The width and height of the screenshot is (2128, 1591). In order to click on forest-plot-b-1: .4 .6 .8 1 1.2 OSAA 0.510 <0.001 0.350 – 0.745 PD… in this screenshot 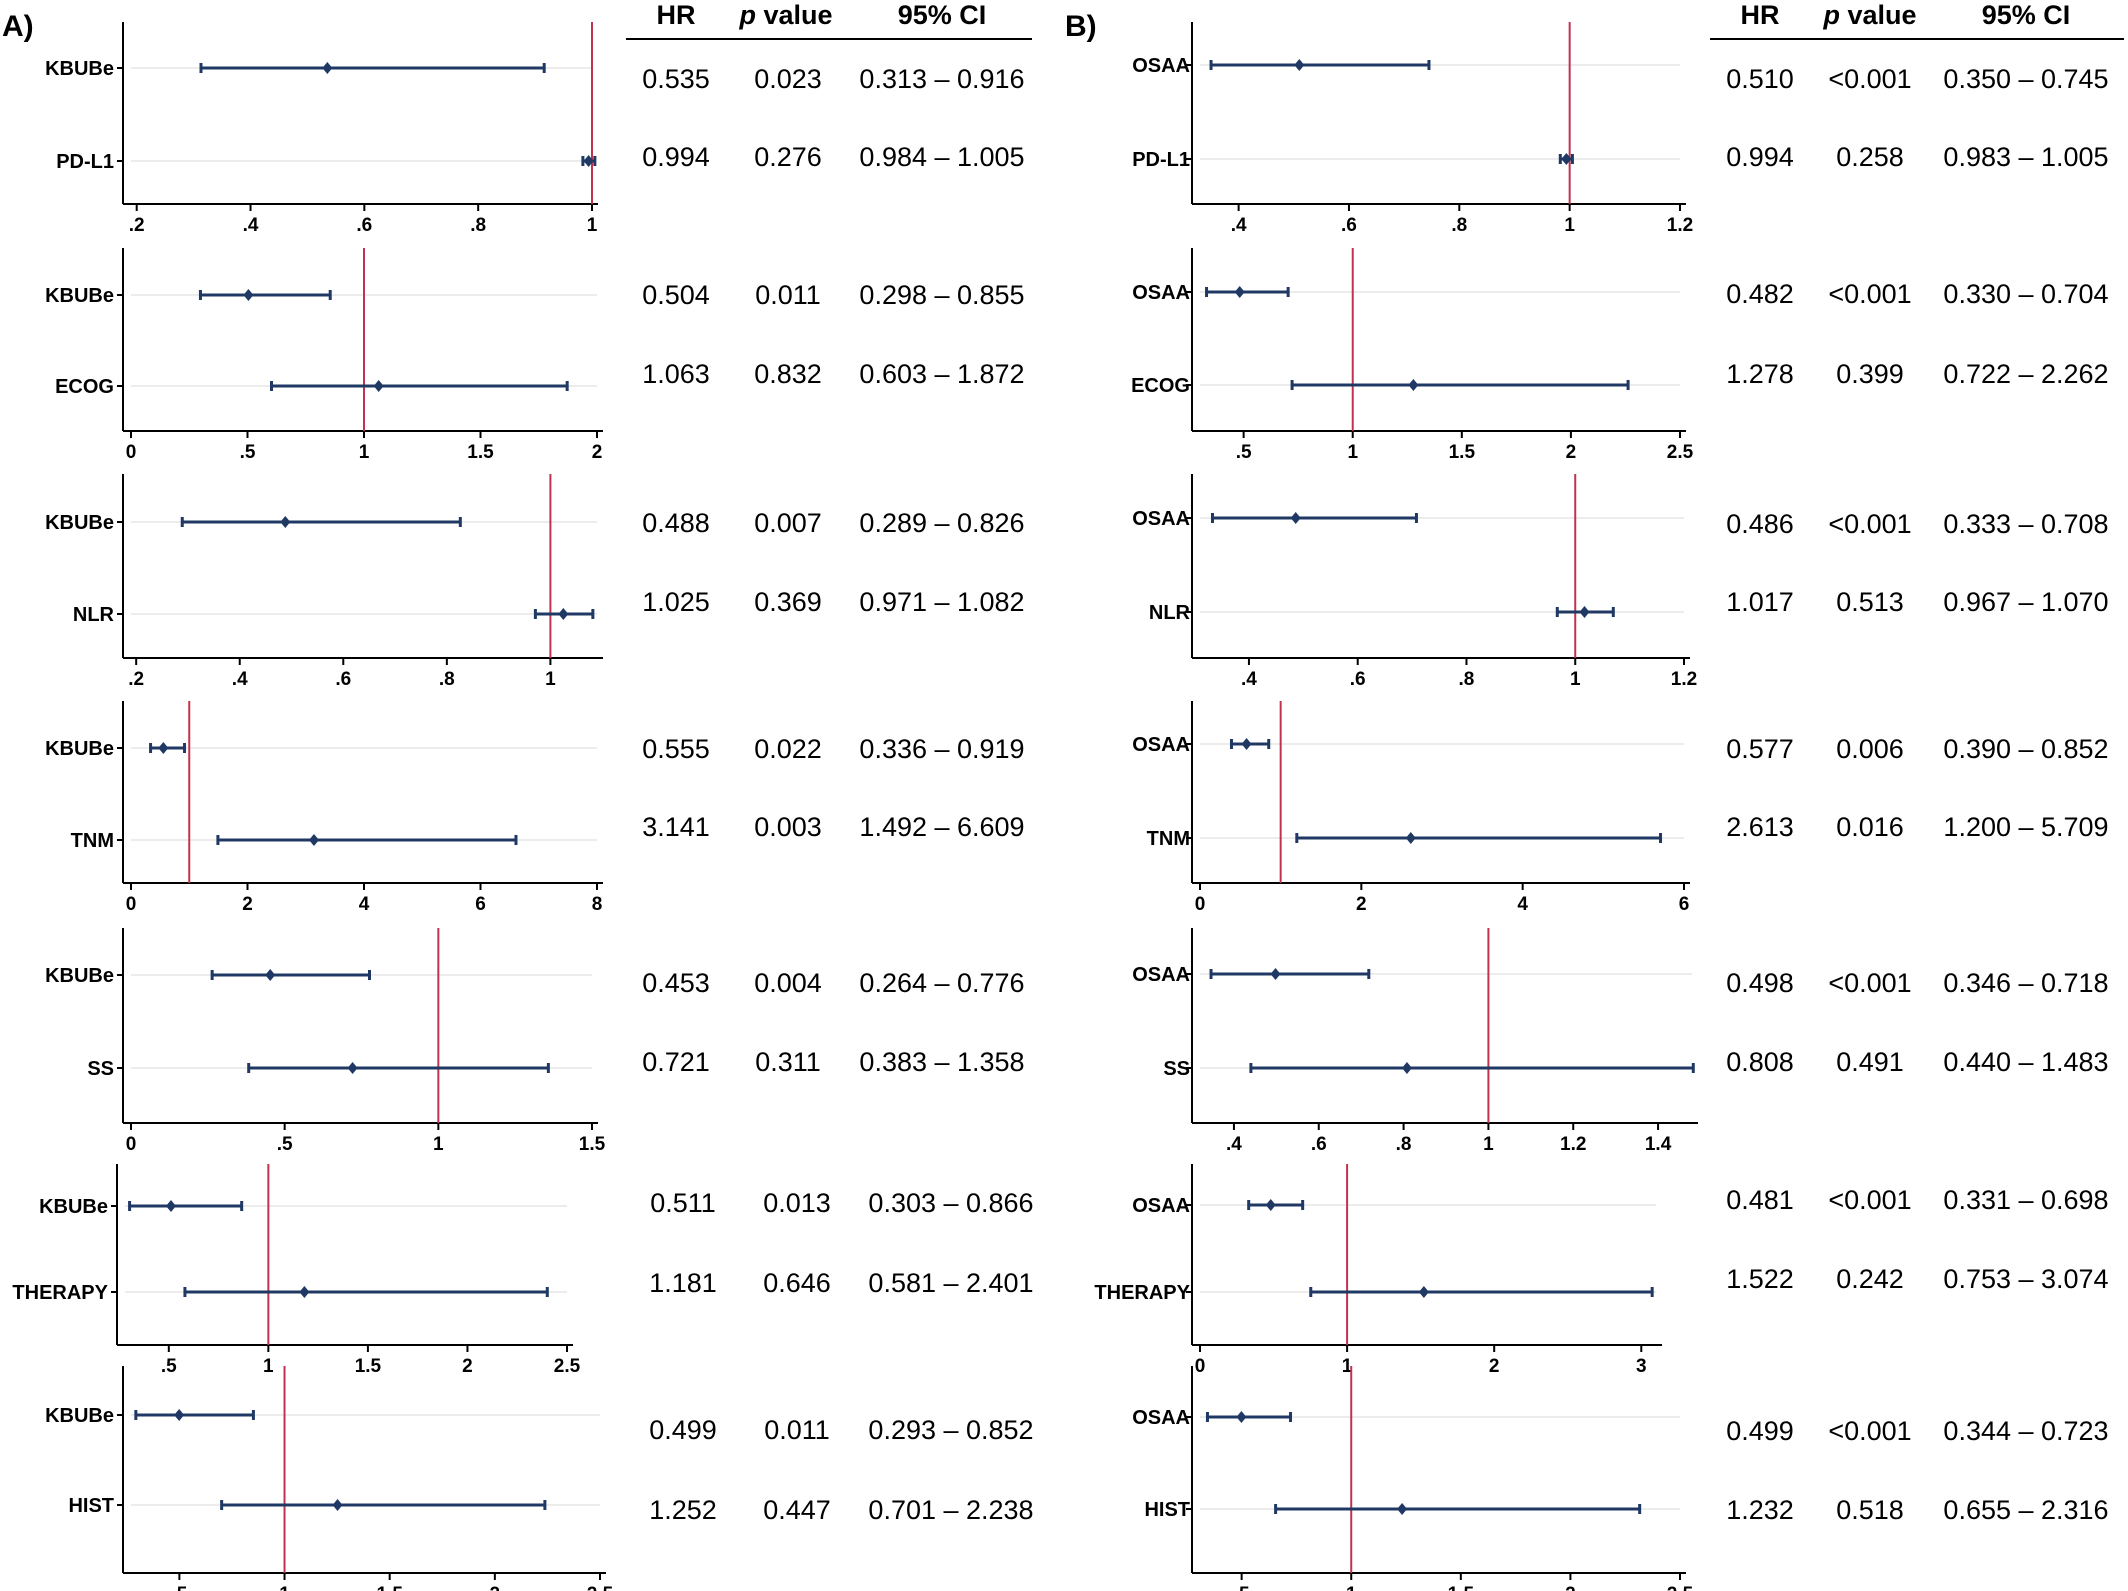, I will do `click(1620, 129)`.